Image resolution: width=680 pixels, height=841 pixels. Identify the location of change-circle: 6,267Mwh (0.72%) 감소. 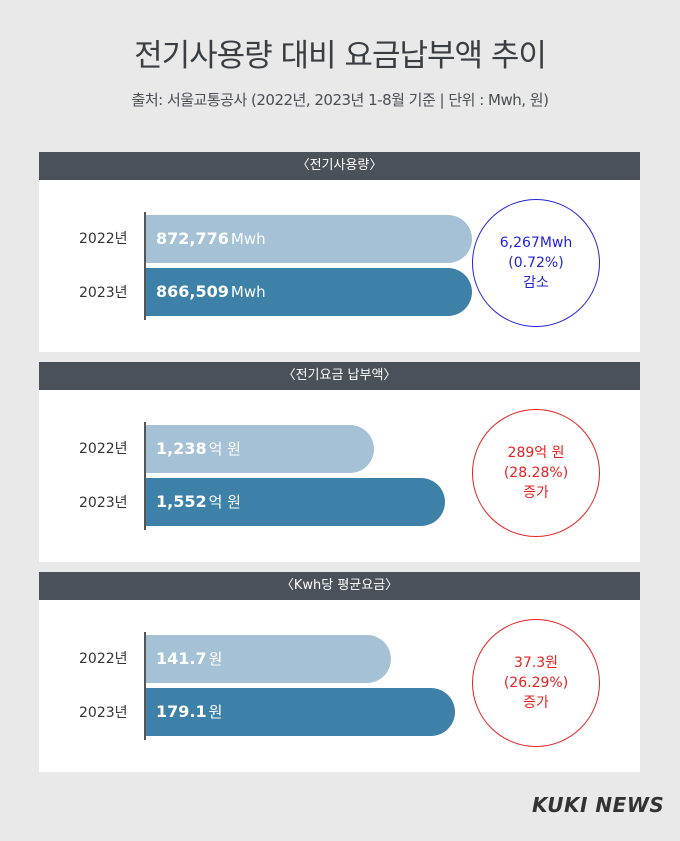
(536, 263).